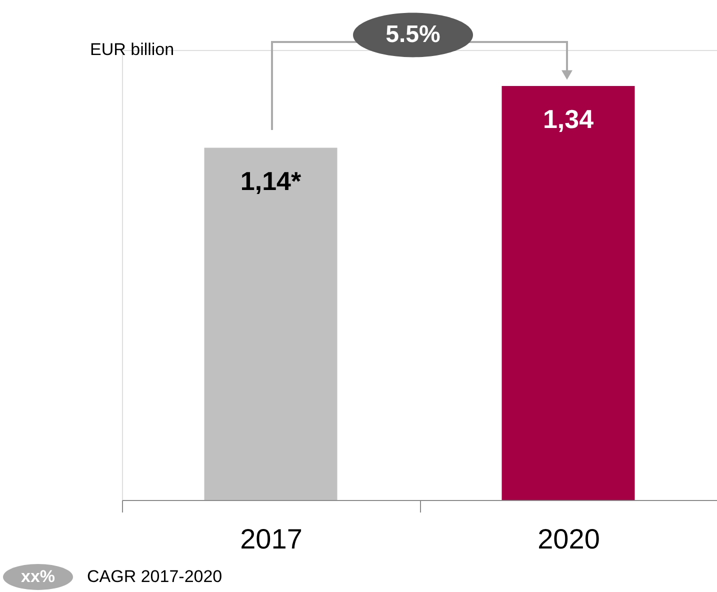  Describe the element at coordinates (132, 49) in the screenshot. I see `text: EUR billion` at that location.